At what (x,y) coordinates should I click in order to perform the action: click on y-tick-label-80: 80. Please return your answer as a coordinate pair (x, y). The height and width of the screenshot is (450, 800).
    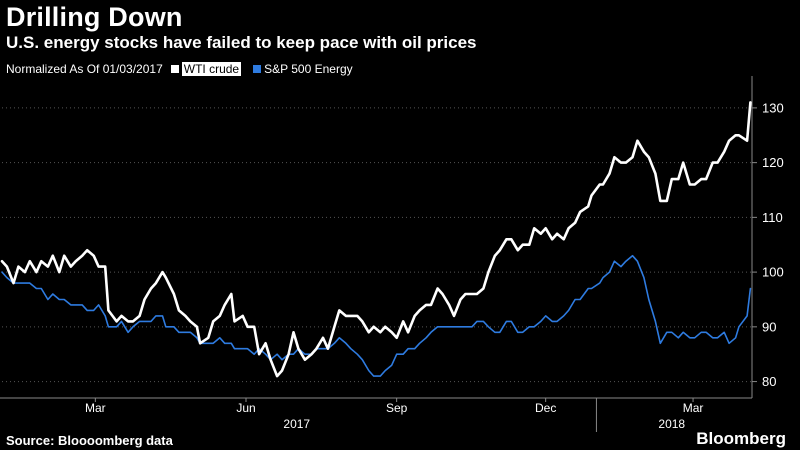
    Looking at the image, I should click on (769, 381).